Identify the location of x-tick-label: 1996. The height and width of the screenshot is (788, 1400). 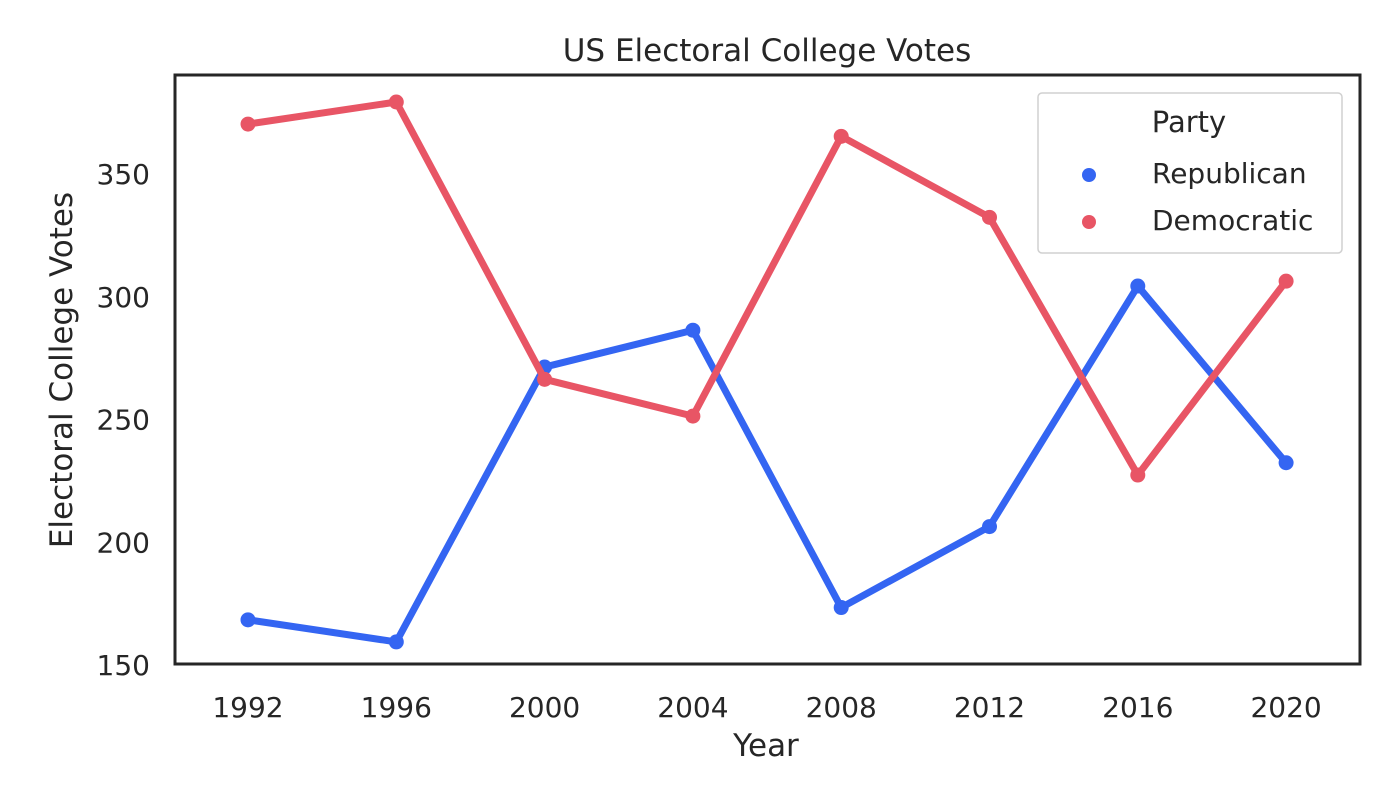
(396, 707).